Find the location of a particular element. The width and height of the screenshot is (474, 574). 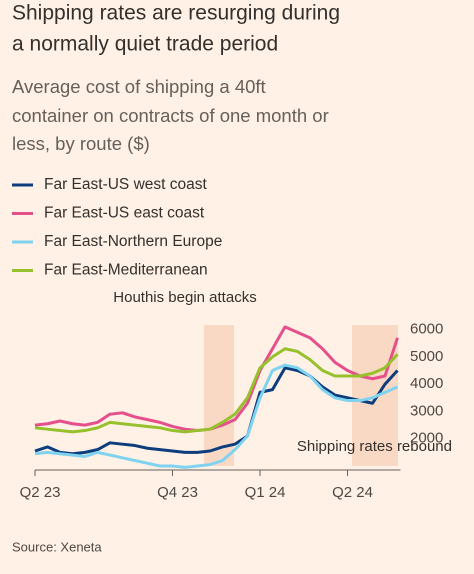

annotation: Houthis begin attacks is located at coordinates (184, 297).